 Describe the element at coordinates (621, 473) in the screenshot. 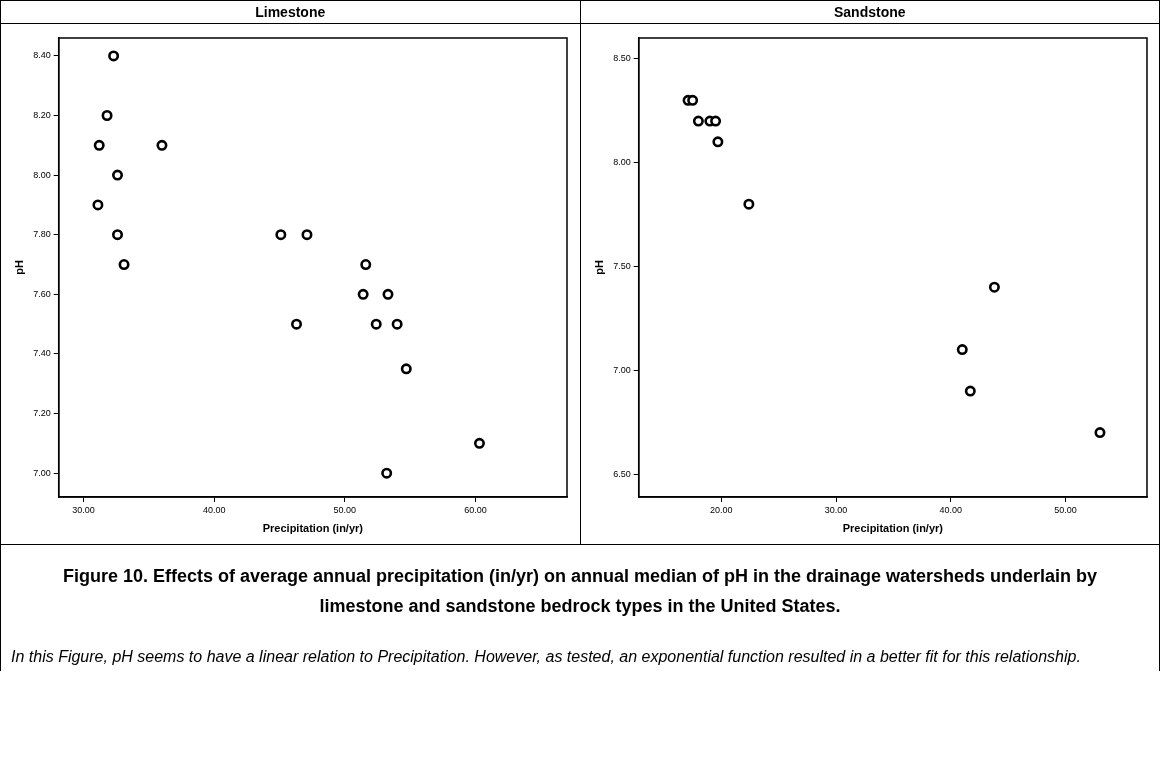

I see `y-tick-label: 6.50` at that location.